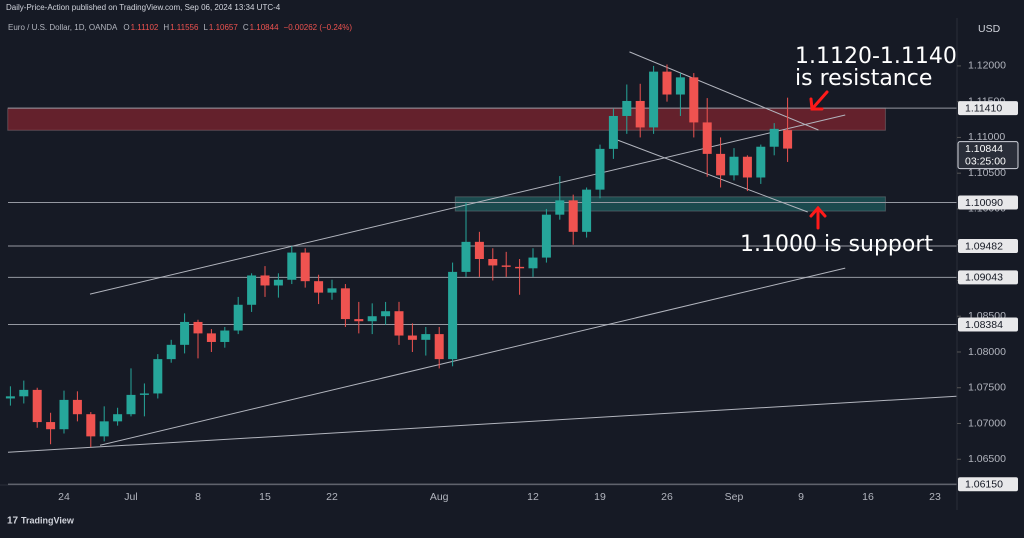 The height and width of the screenshot is (538, 1024). What do you see at coordinates (819, 100) in the screenshot?
I see `resistance-arrow` at bounding box center [819, 100].